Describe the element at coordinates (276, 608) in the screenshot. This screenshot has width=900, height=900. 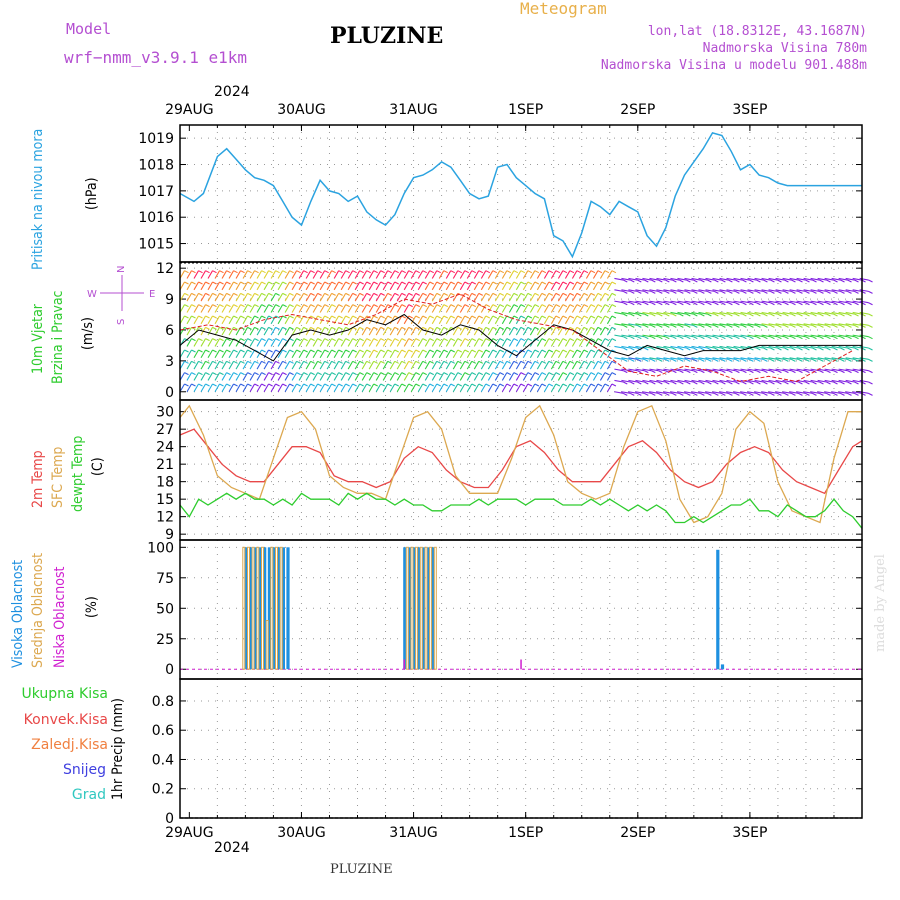
I see `mid-cloud-bar` at that location.